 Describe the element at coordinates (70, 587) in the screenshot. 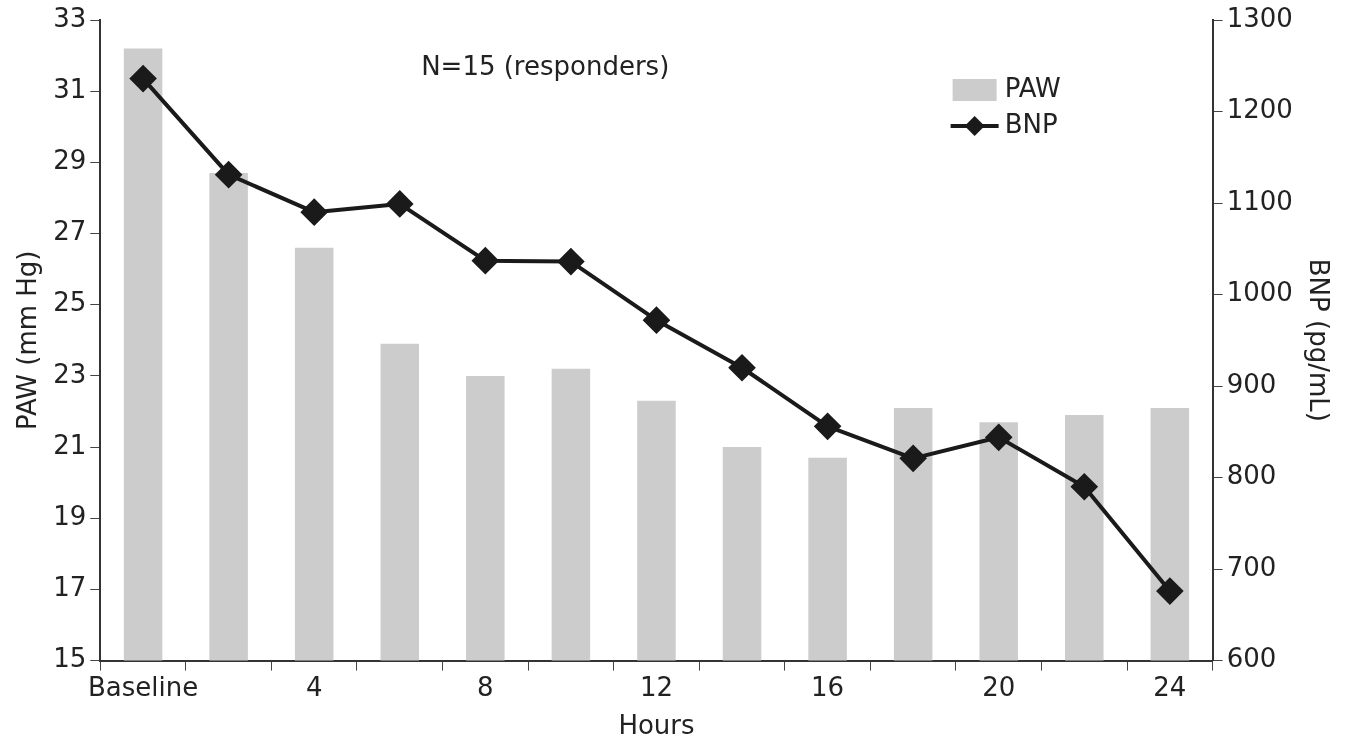

I see `y-tick-label: 17` at that location.